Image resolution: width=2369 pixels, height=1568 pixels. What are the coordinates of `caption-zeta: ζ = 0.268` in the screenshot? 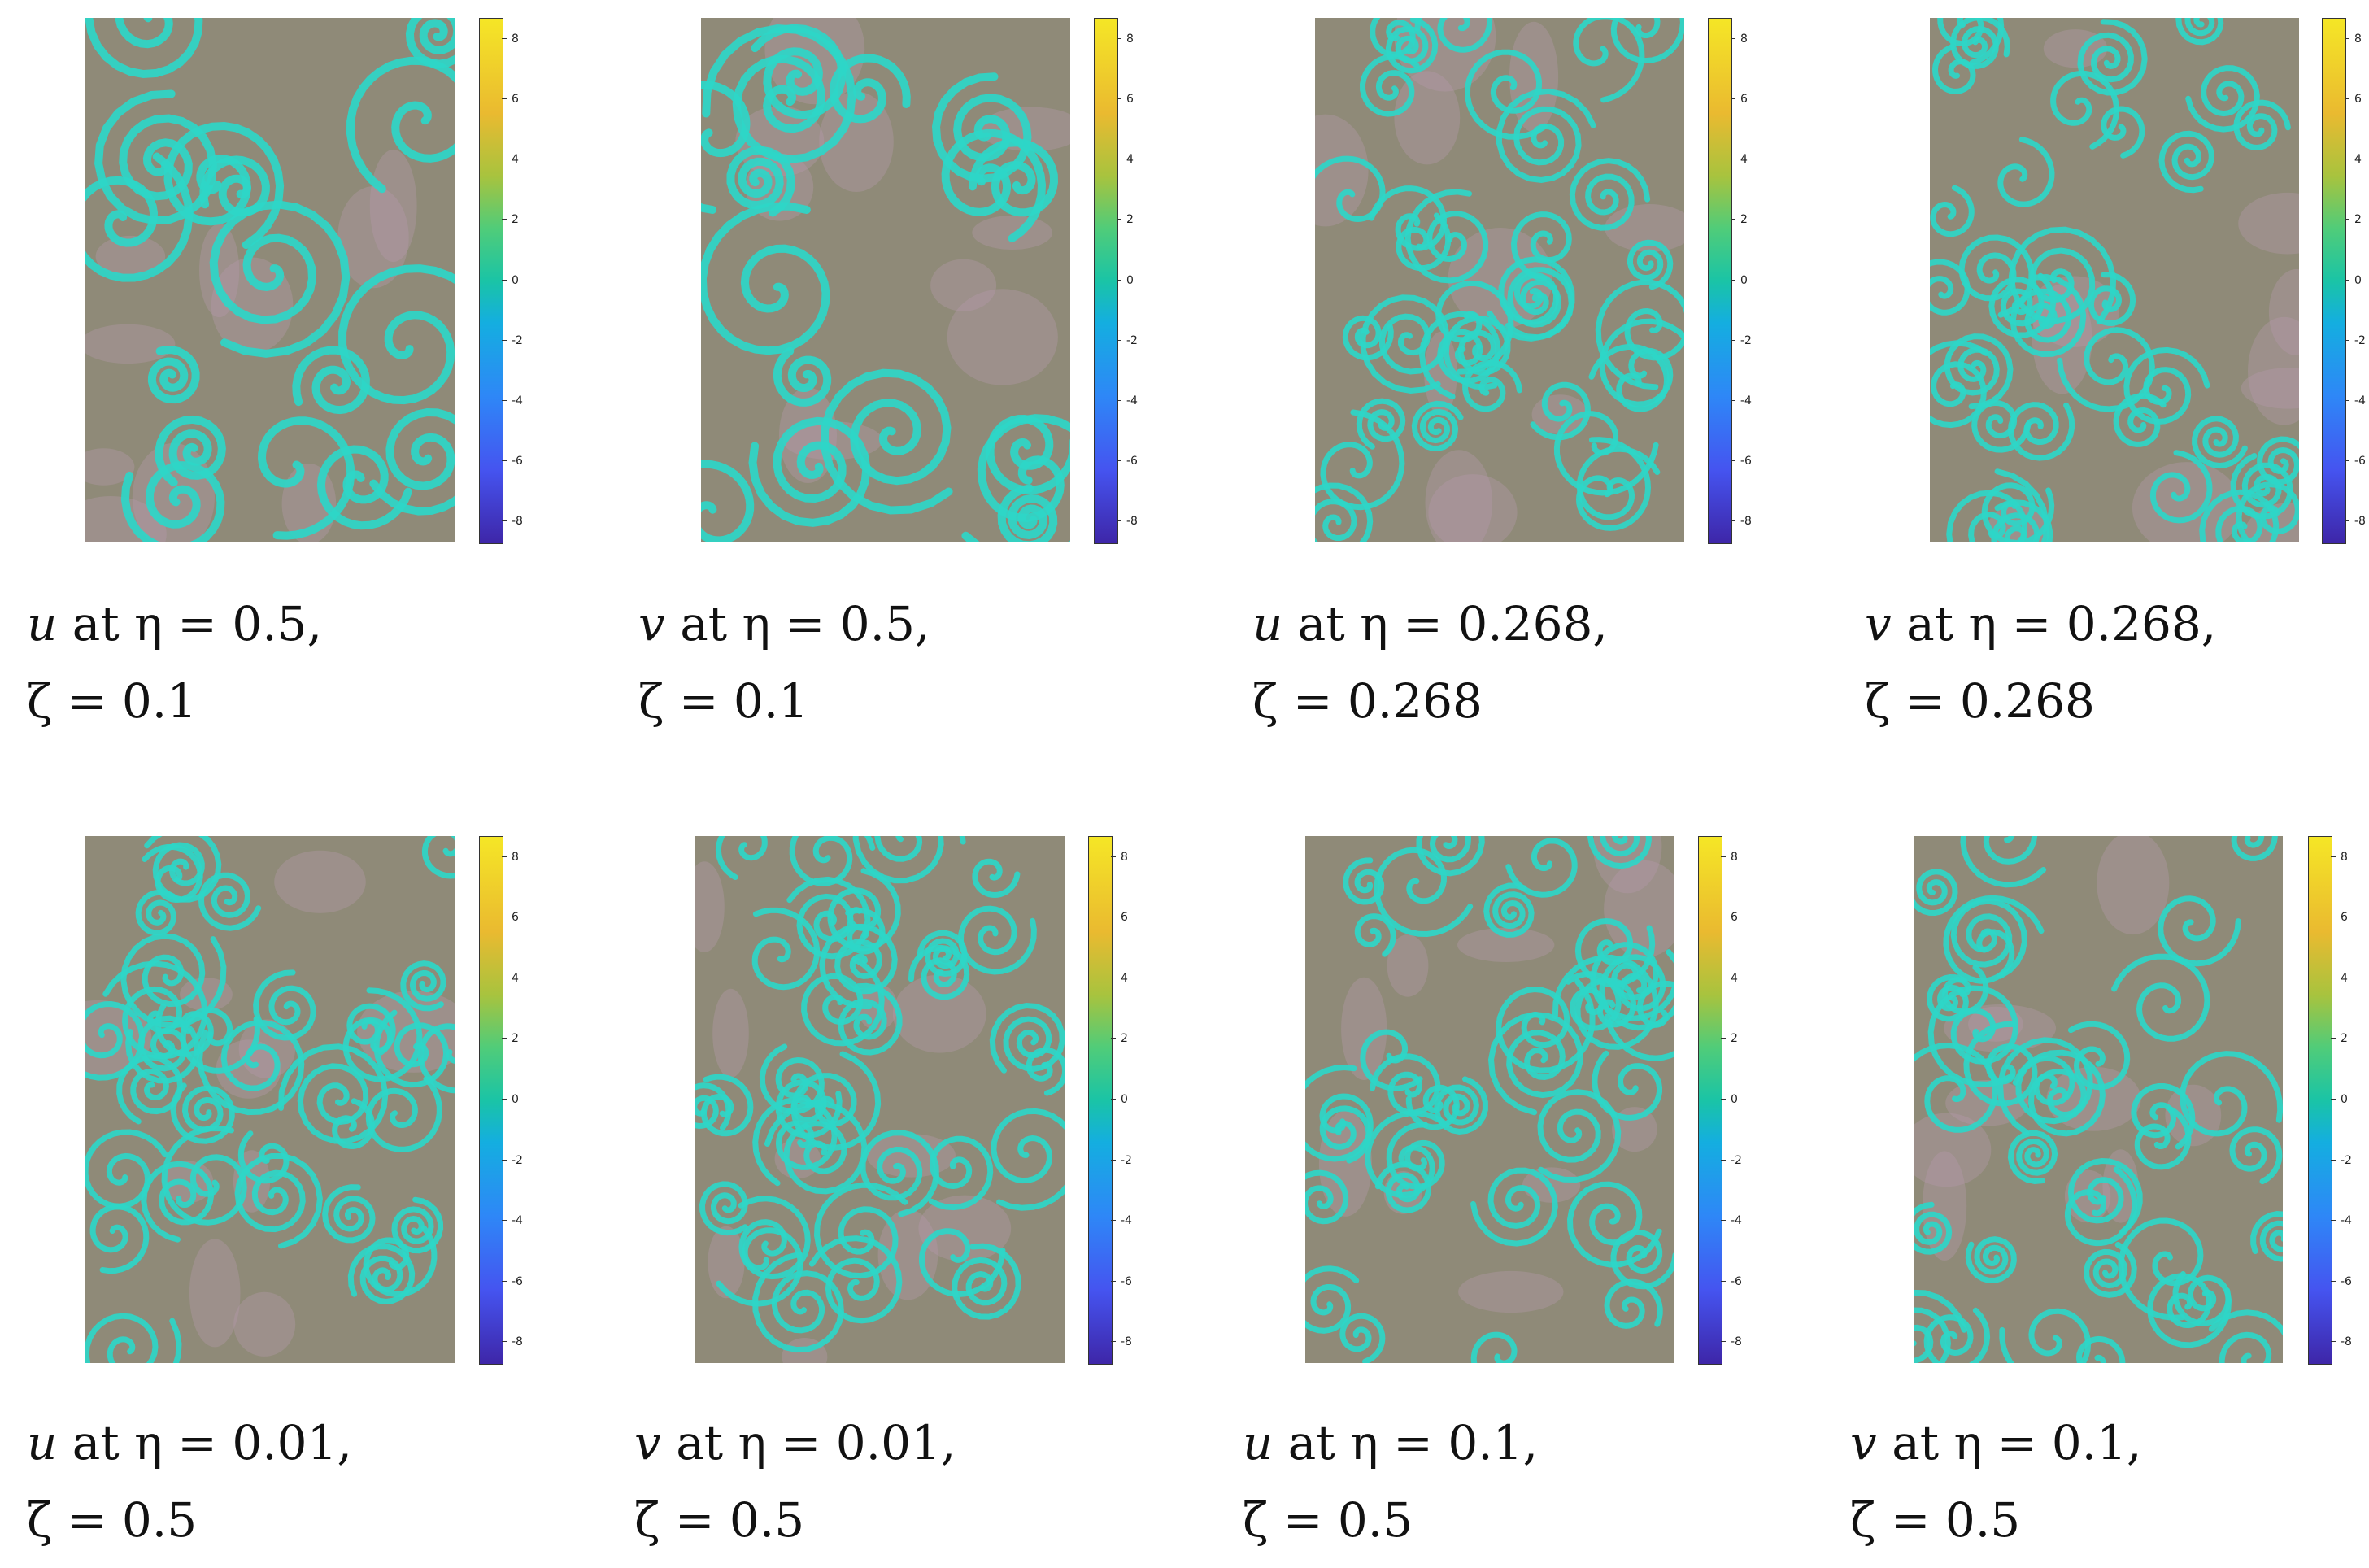 It's located at (1367, 701).